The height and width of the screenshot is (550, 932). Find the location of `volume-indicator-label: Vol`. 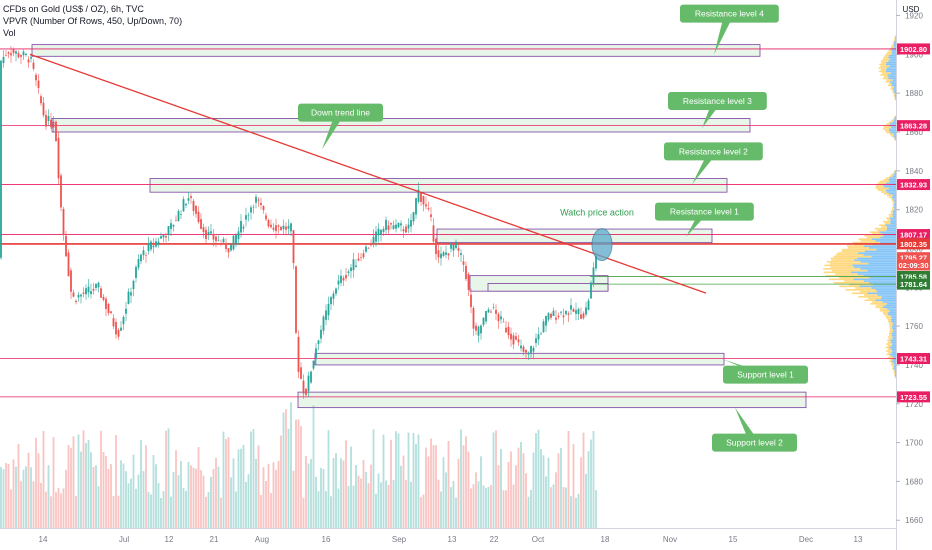

volume-indicator-label: Vol is located at coordinates (9, 33).